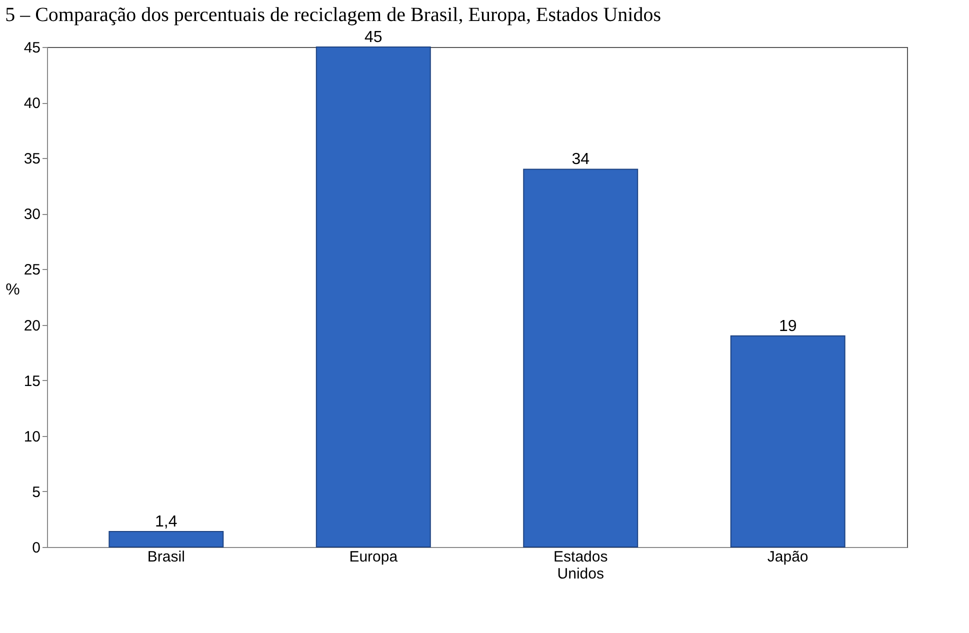 This screenshot has height=633, width=969. What do you see at coordinates (333, 15) in the screenshot?
I see `chart-title: 5 – Comparação dos percentuais de reciclagem de Brasil, Europa, Estados Unidos` at bounding box center [333, 15].